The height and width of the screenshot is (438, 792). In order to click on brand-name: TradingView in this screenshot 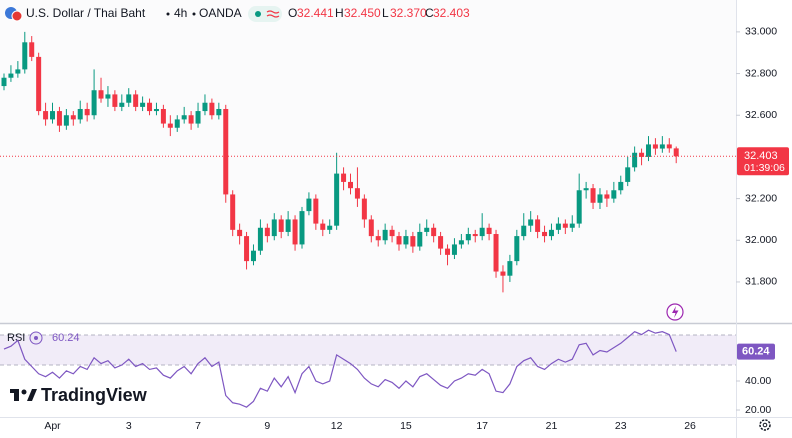, I will do `click(94, 395)`.